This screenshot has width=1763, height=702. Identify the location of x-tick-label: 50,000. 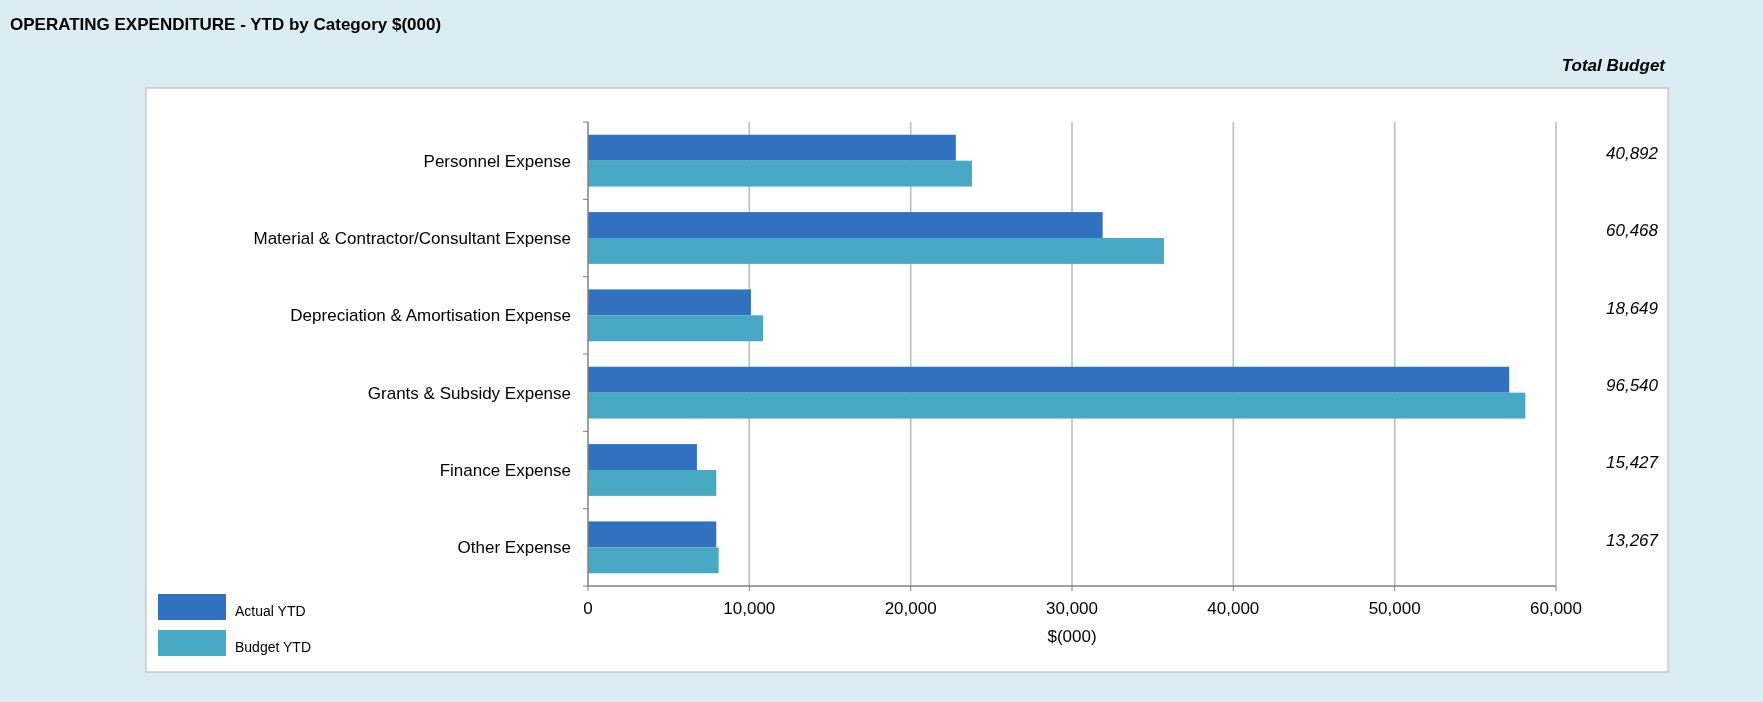
(1394, 608).